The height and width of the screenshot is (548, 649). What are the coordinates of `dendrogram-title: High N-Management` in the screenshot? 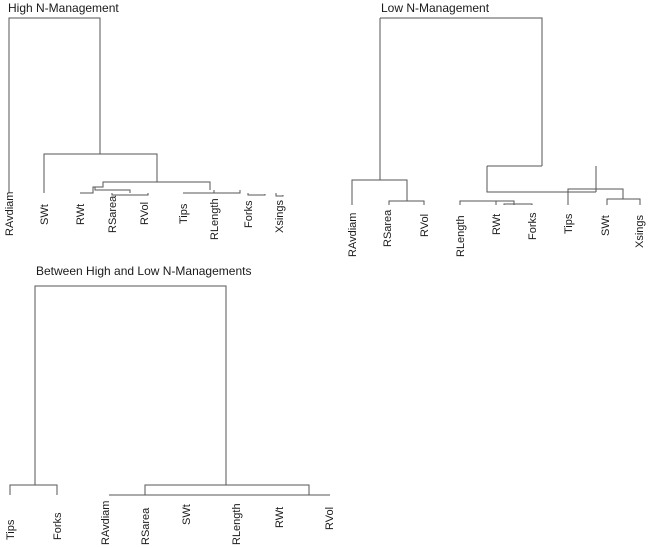 It's located at (63, 8).